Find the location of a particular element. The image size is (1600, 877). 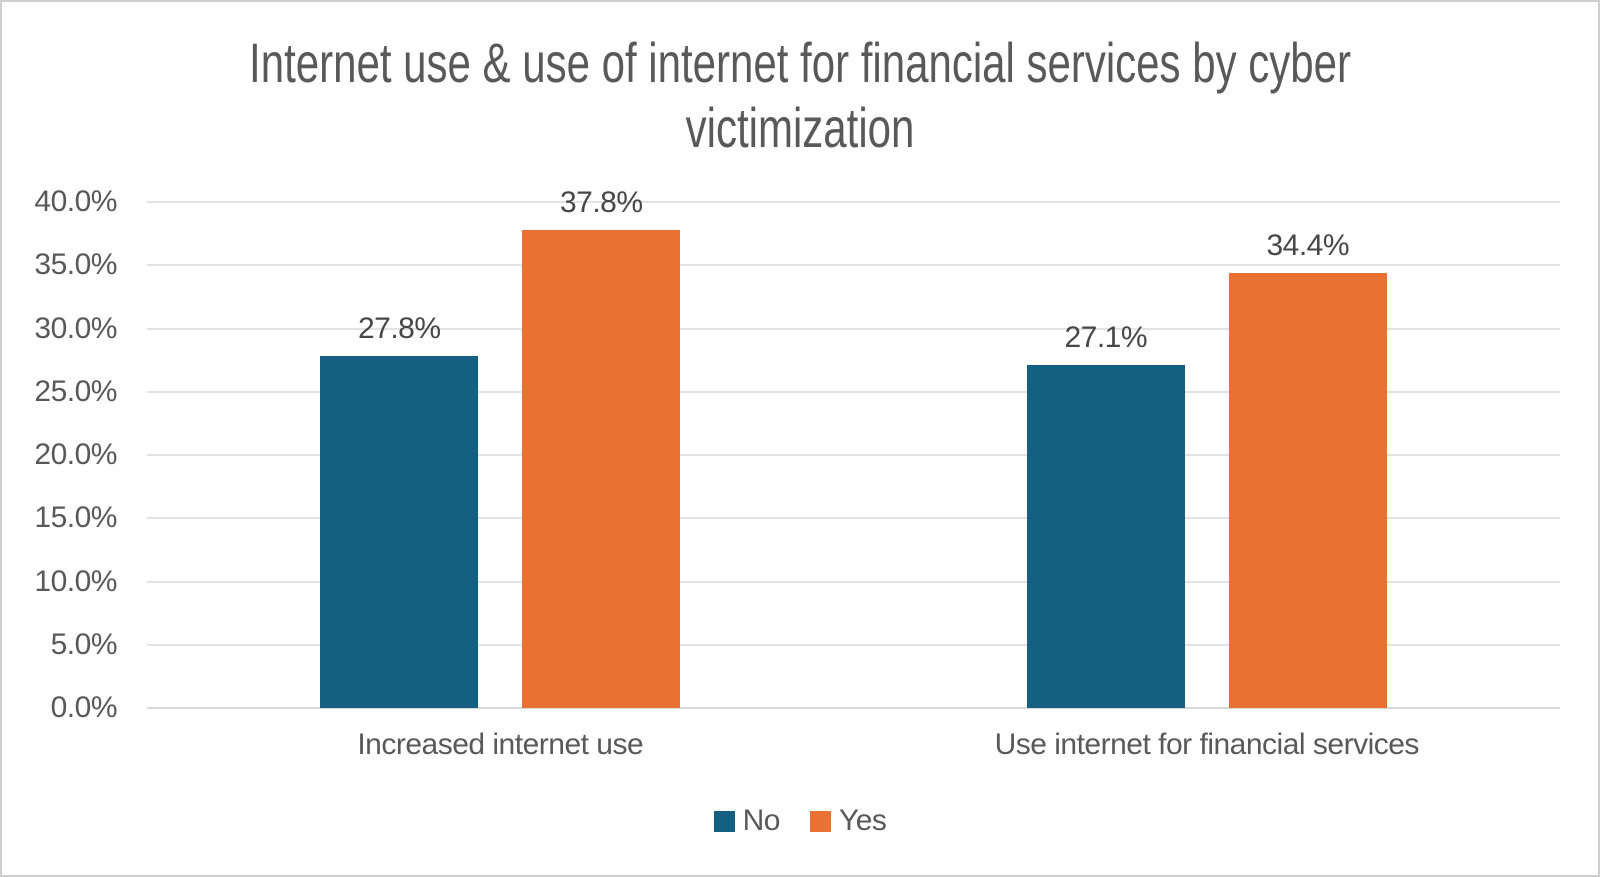

legend-label-no: No is located at coordinates (761, 820).